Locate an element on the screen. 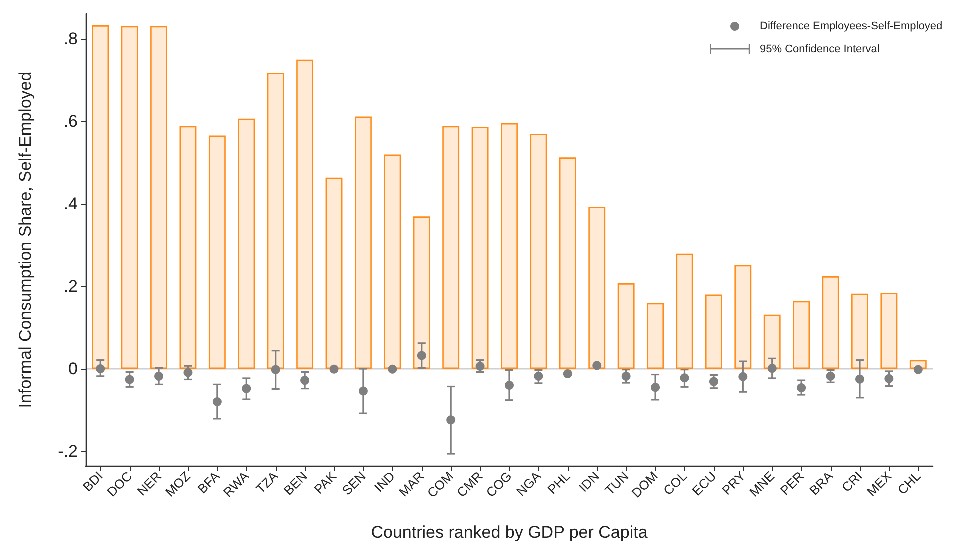 The image size is (959, 560). x-tick-label: TUN is located at coordinates (617, 483).